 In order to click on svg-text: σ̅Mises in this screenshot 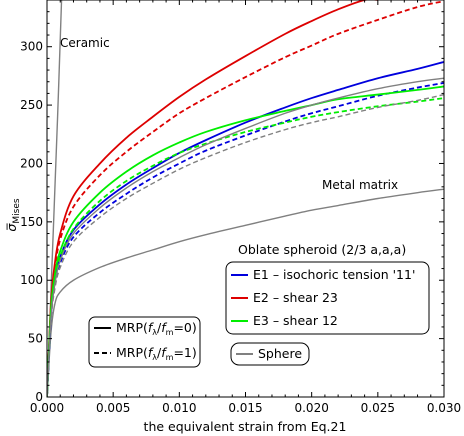, I will do `click(13, 214)`.